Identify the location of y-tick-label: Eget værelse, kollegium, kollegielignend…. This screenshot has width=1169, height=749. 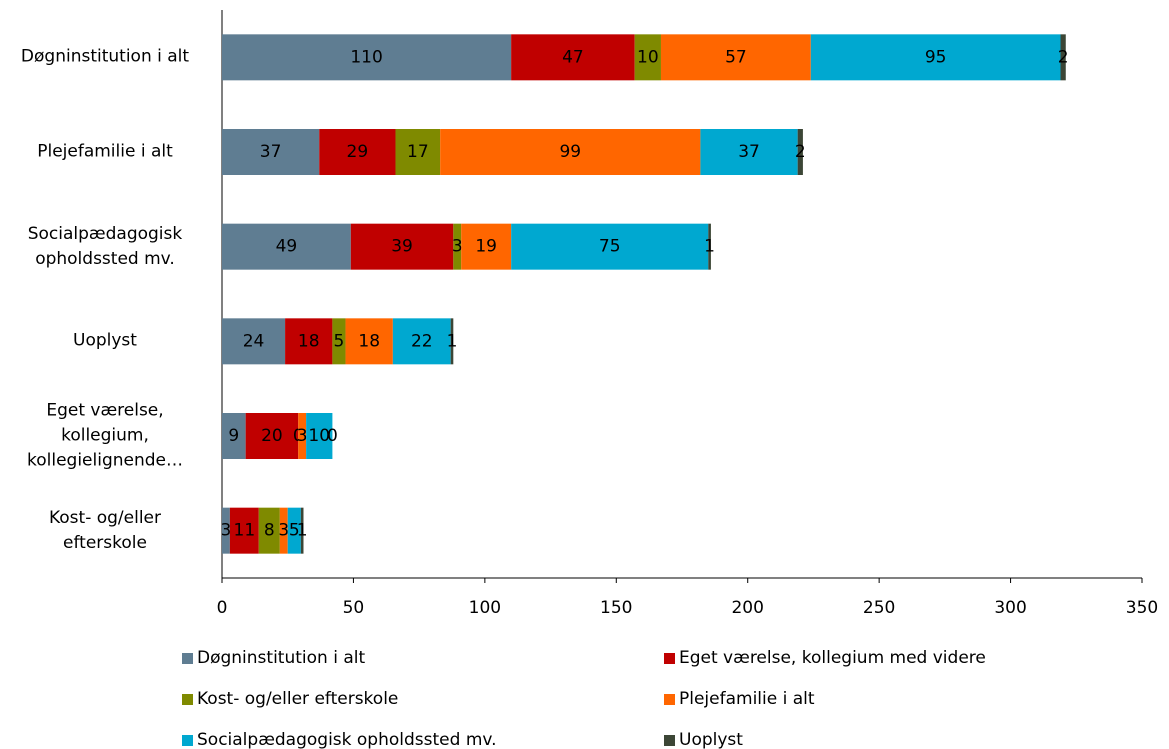
(104, 435).